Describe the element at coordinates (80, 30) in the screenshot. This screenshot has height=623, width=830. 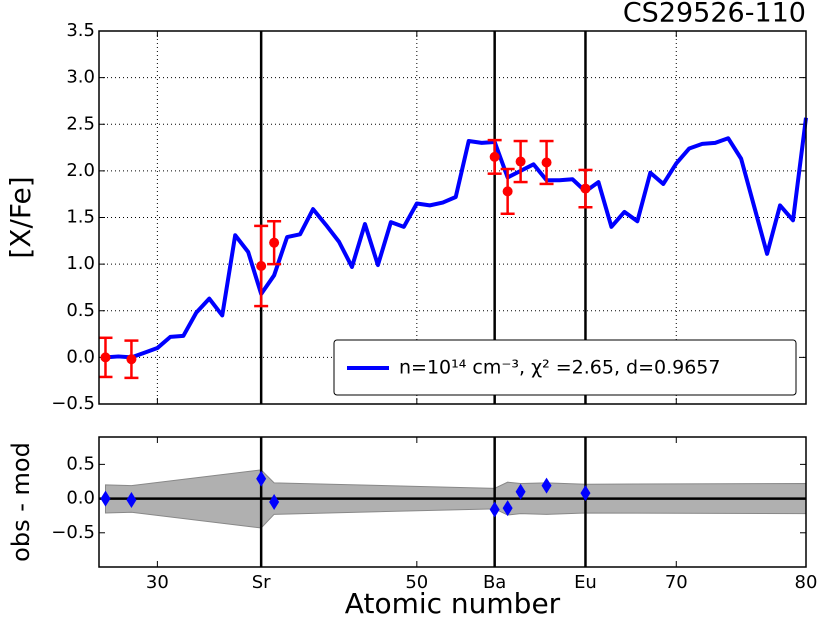
I see `y-tick-label: 3.5` at that location.